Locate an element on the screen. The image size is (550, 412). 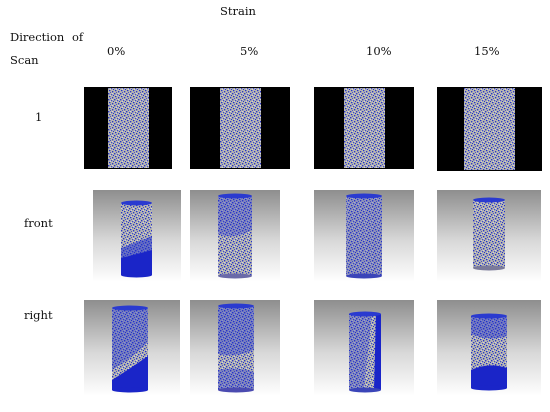
strain-header: Strain is located at coordinates (238, 11).